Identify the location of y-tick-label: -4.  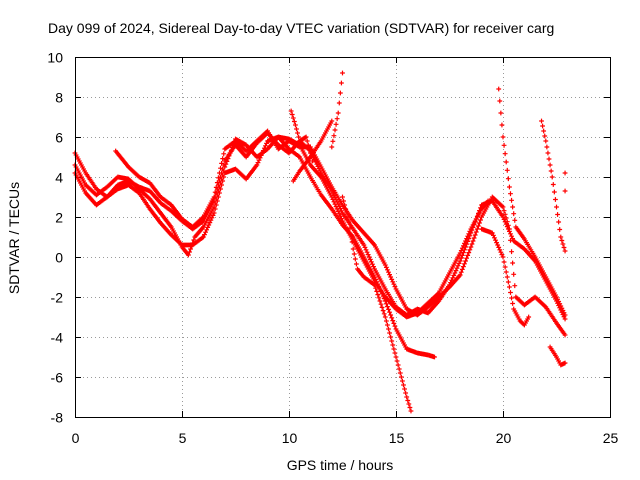
(57, 338).